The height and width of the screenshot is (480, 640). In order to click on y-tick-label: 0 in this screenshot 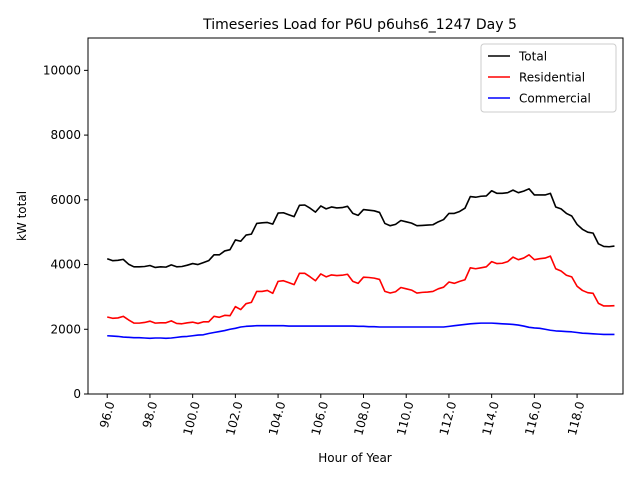, I will do `click(77, 394)`.